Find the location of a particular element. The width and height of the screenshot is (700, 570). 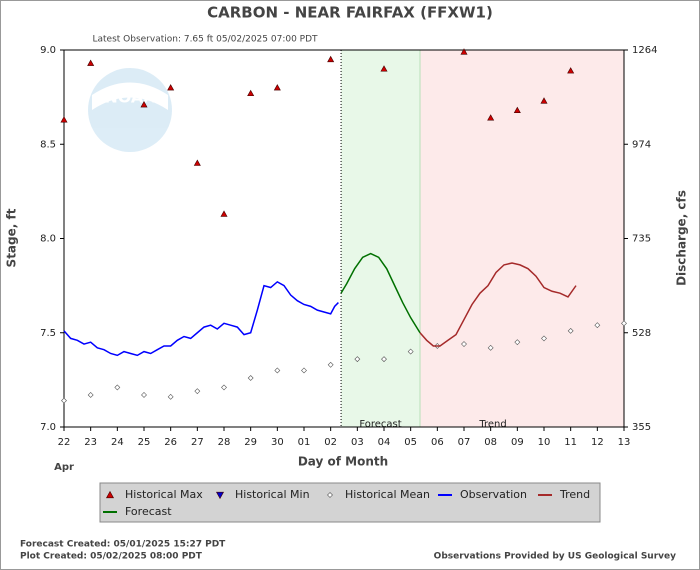

x-tick-label: 02 is located at coordinates (330, 442).